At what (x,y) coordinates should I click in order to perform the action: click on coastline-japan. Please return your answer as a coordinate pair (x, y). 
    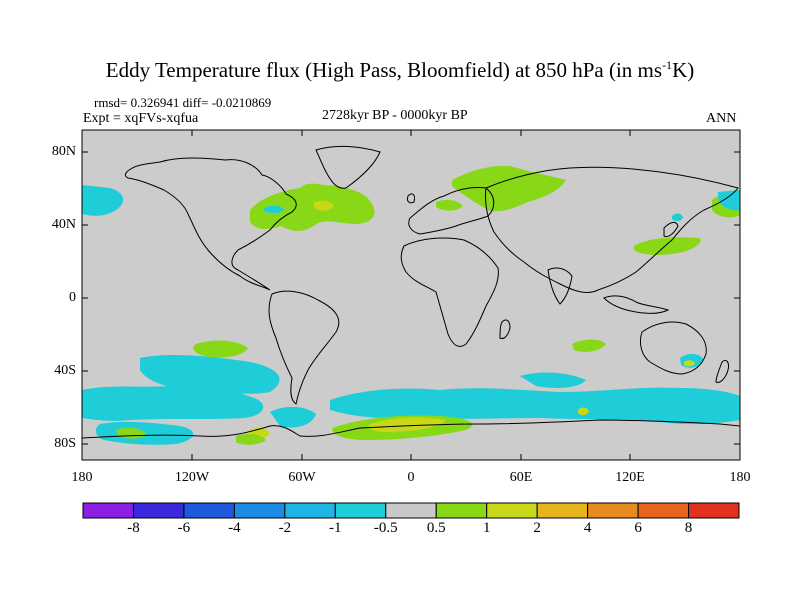
    Looking at the image, I should click on (671, 229).